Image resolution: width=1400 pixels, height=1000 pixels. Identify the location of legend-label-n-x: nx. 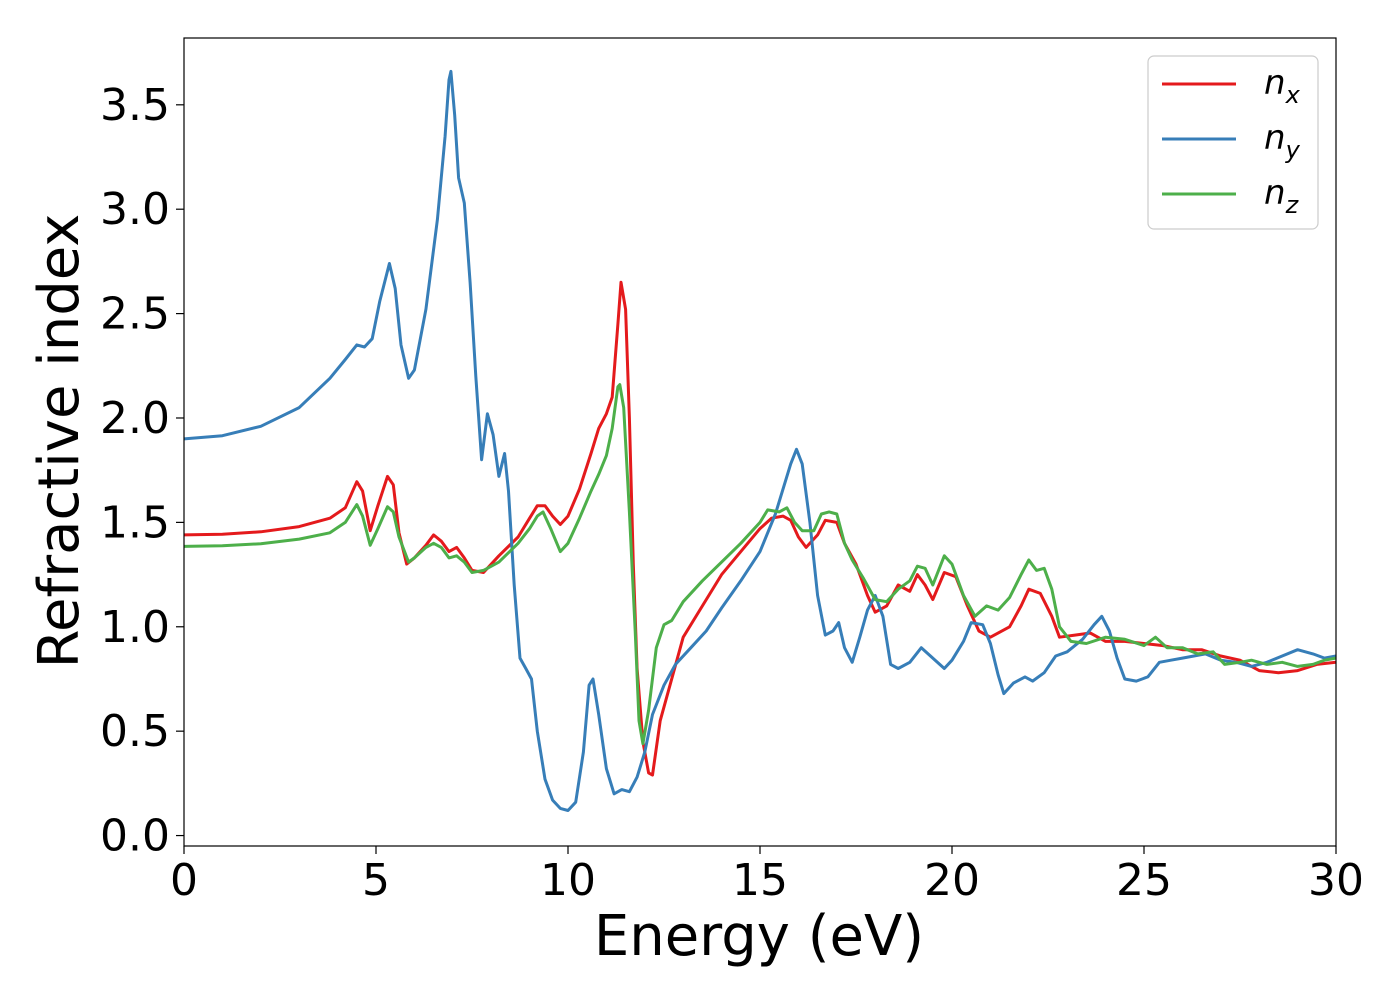
(1282, 86).